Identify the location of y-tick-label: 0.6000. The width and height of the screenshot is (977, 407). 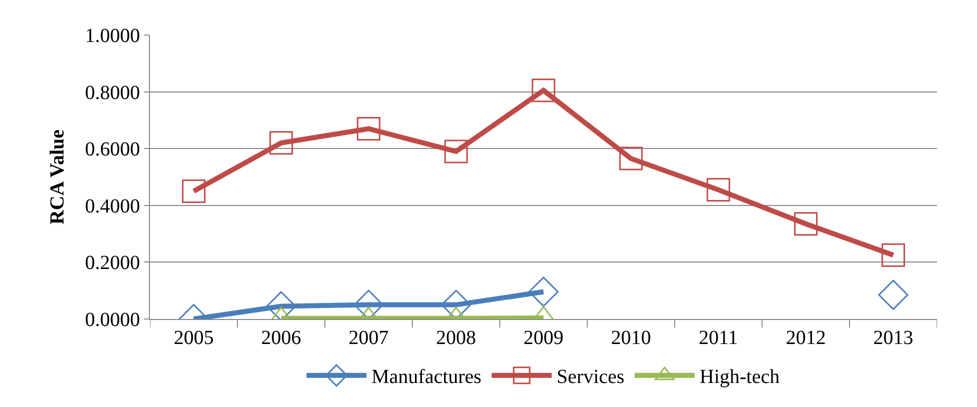
(112, 149).